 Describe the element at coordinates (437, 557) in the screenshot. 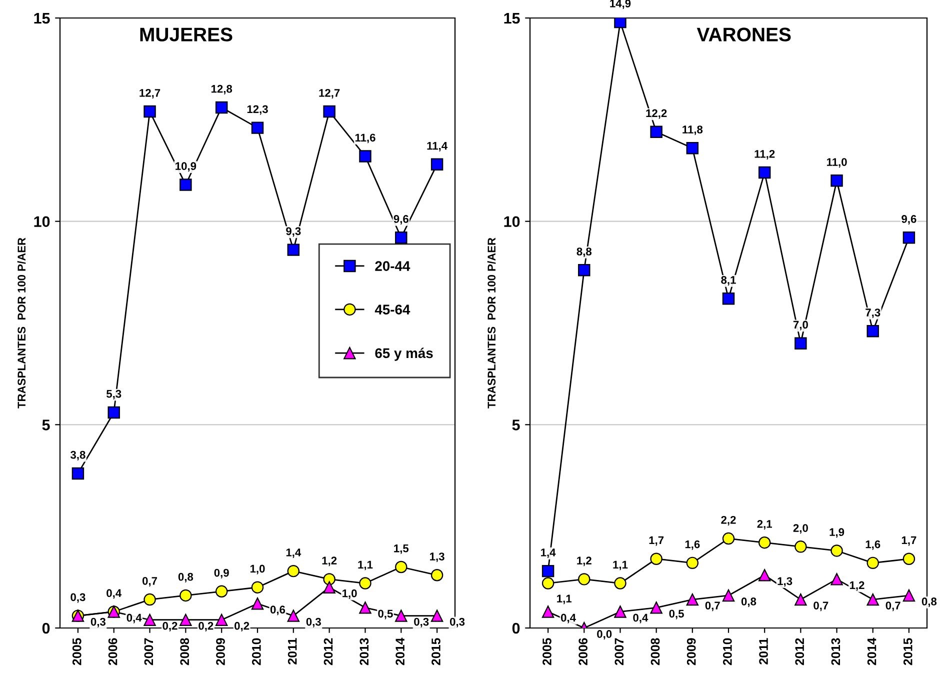

I see `data-label: 1,3` at that location.